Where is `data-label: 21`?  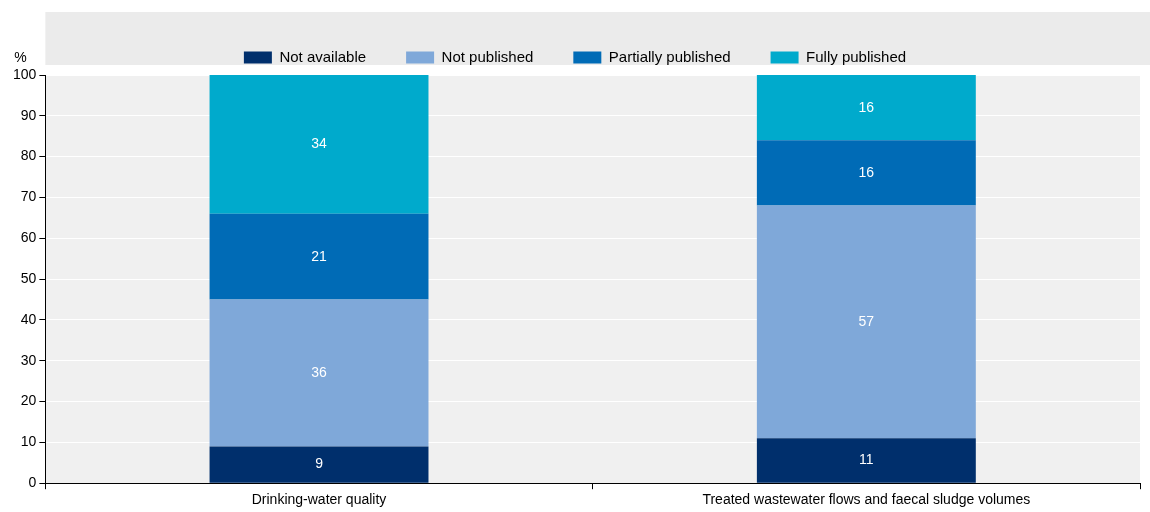
data-label: 21 is located at coordinates (319, 255).